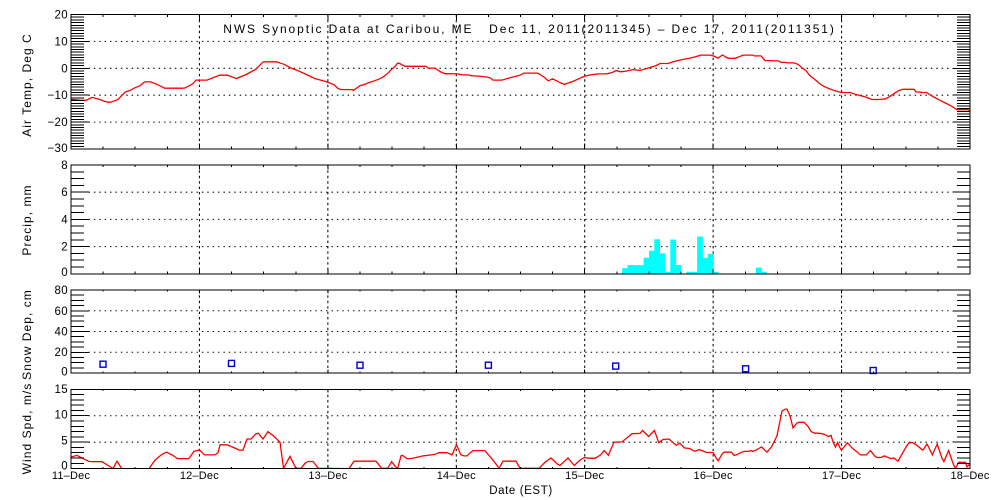  Describe the element at coordinates (57, 96) in the screenshot. I see `svg-text: −10` at that location.